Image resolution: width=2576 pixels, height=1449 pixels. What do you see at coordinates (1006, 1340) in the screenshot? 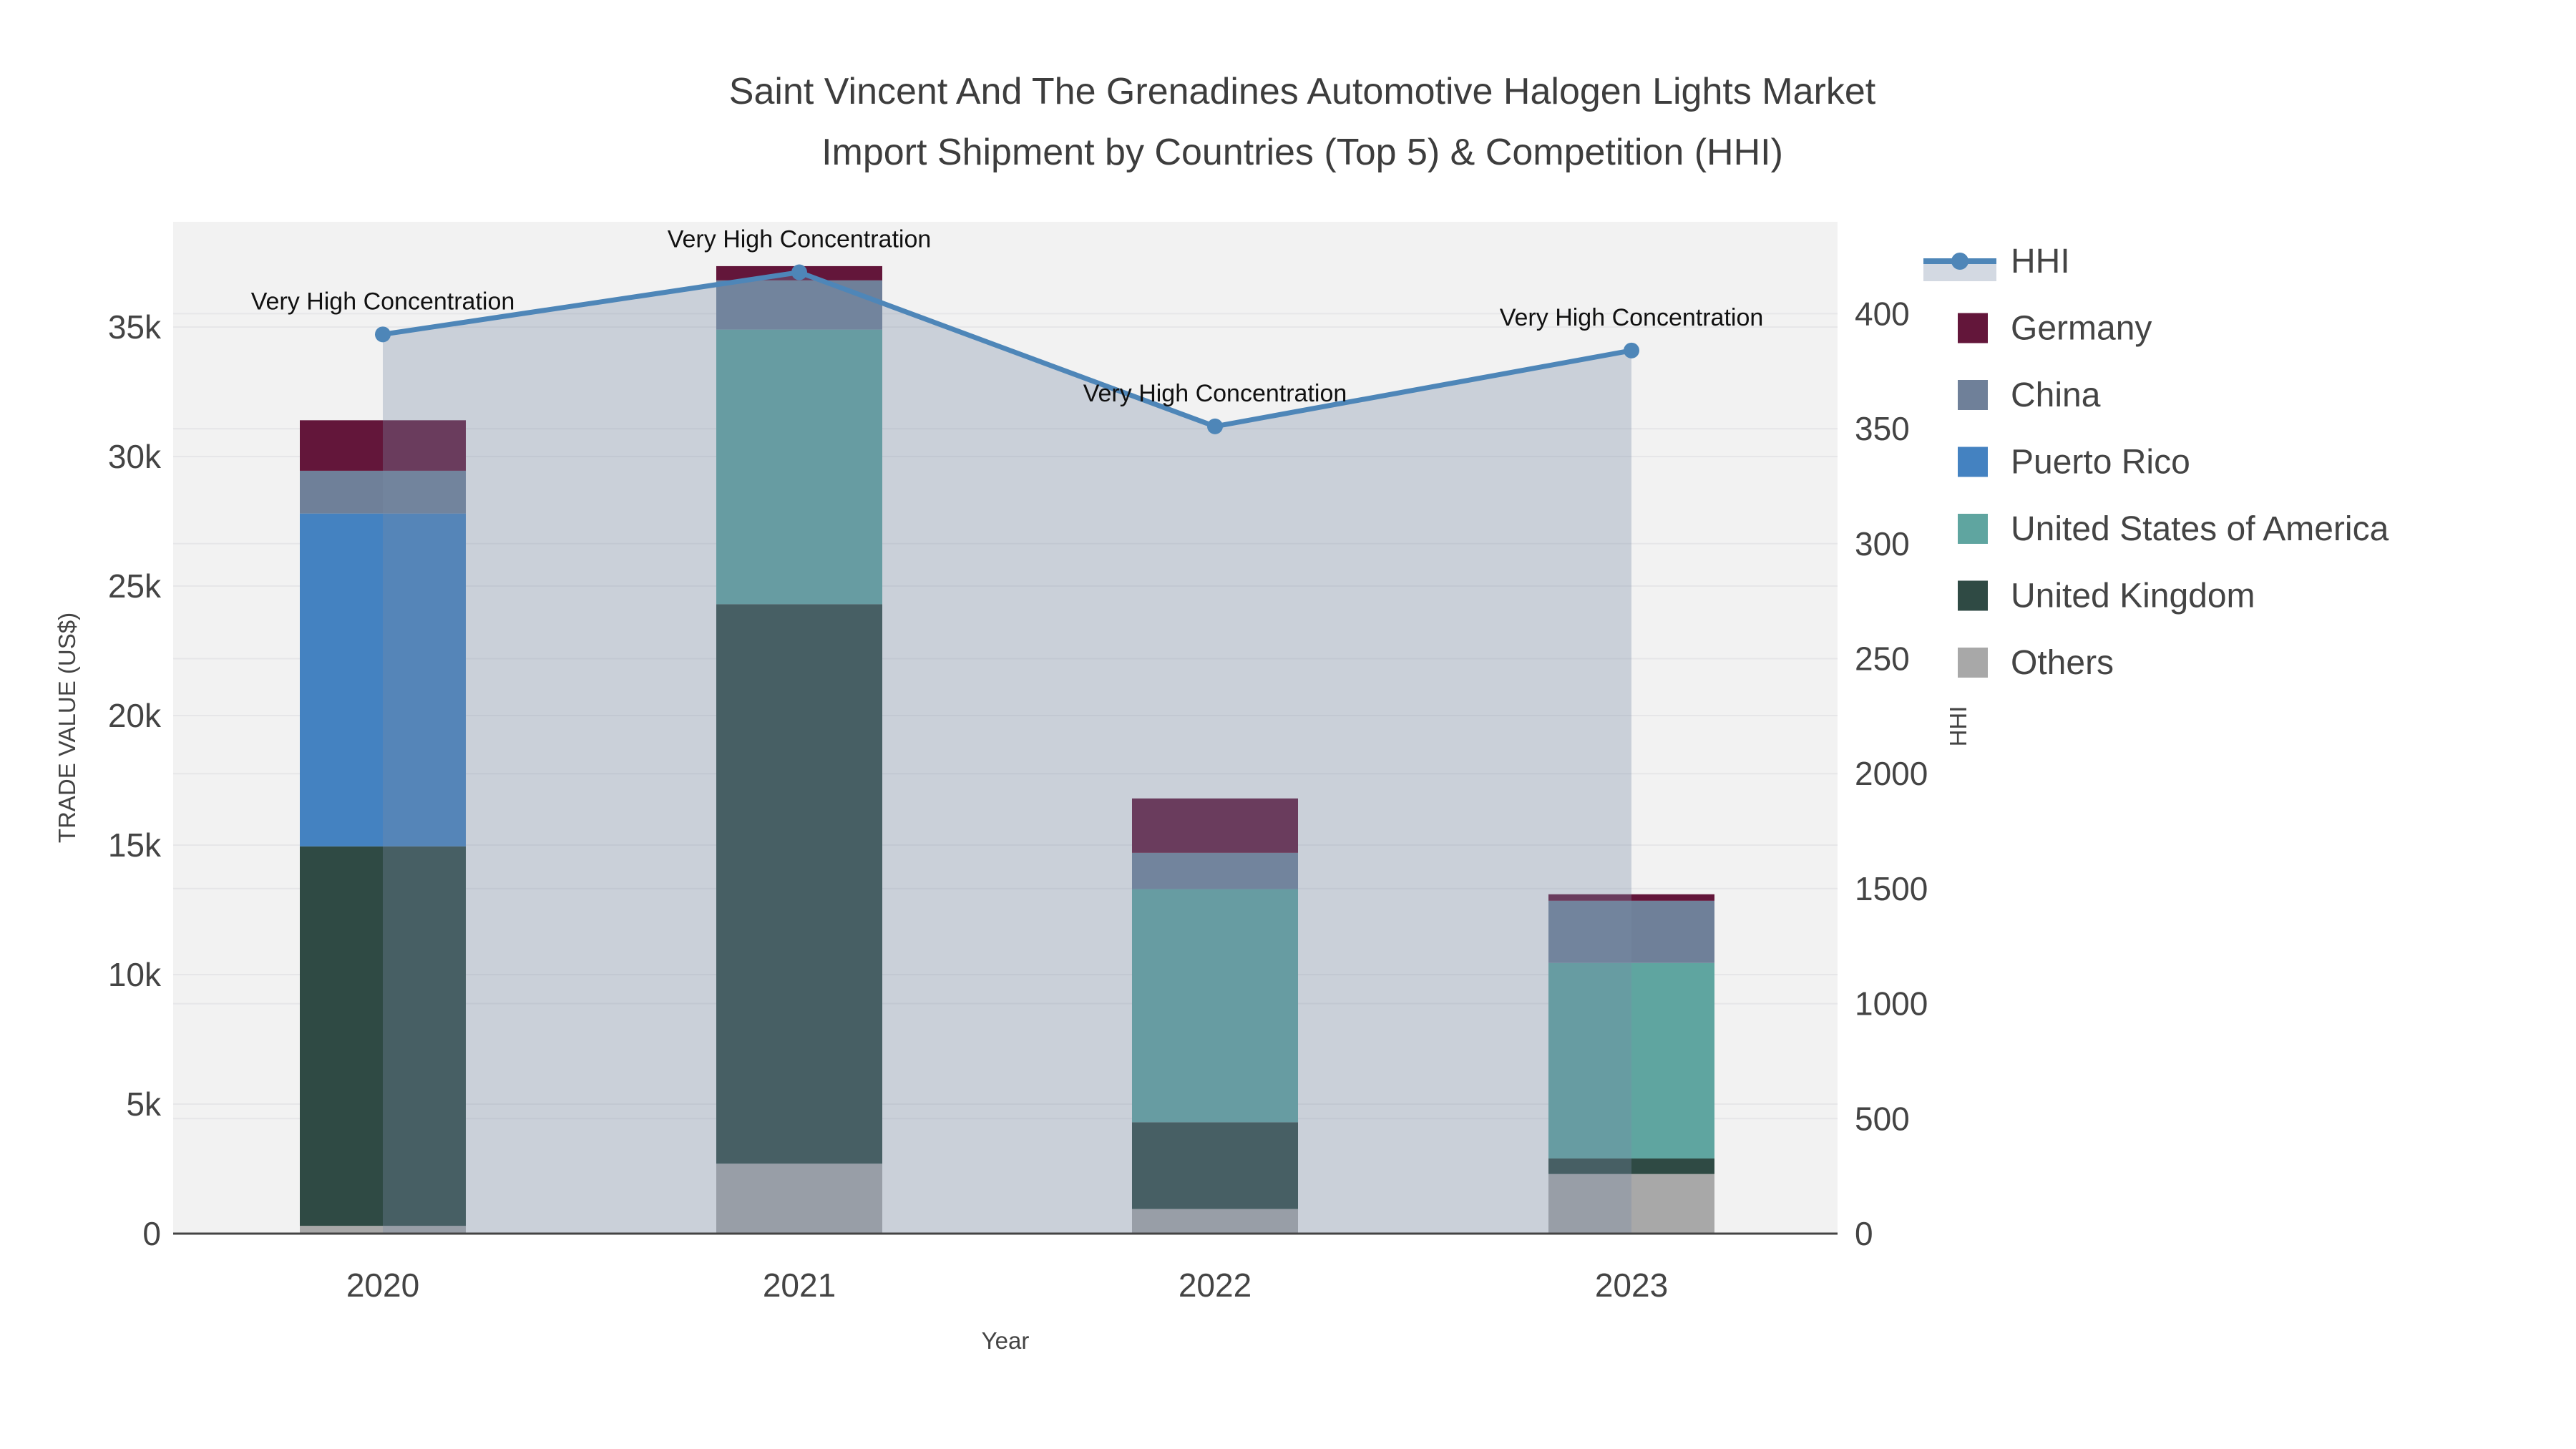
I see `x-axis-title: Year` at bounding box center [1006, 1340].